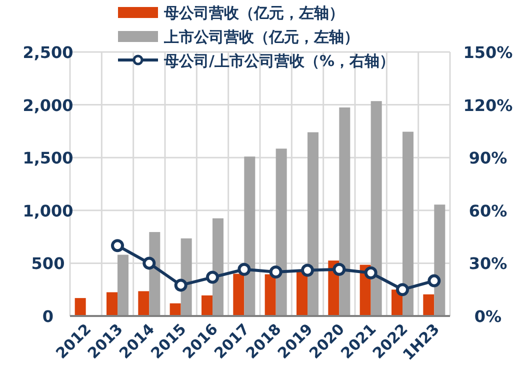 This screenshot has height=383, width=523. What do you see at coordinates (488, 158) in the screenshot?
I see `y2-tick-label: 90%` at bounding box center [488, 158].